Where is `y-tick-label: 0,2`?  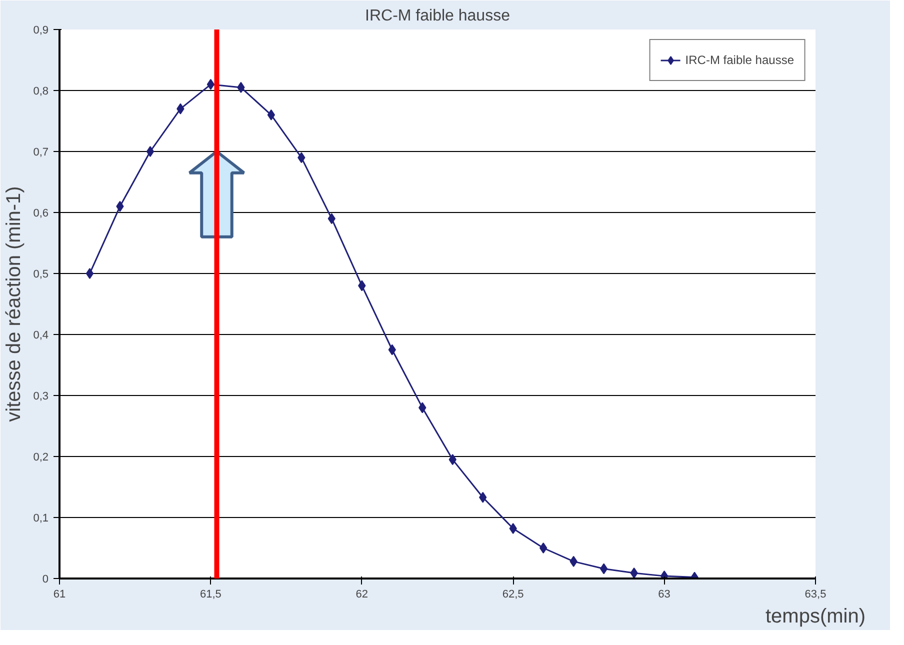
y-tick-label: 0,2 is located at coordinates (41, 458).